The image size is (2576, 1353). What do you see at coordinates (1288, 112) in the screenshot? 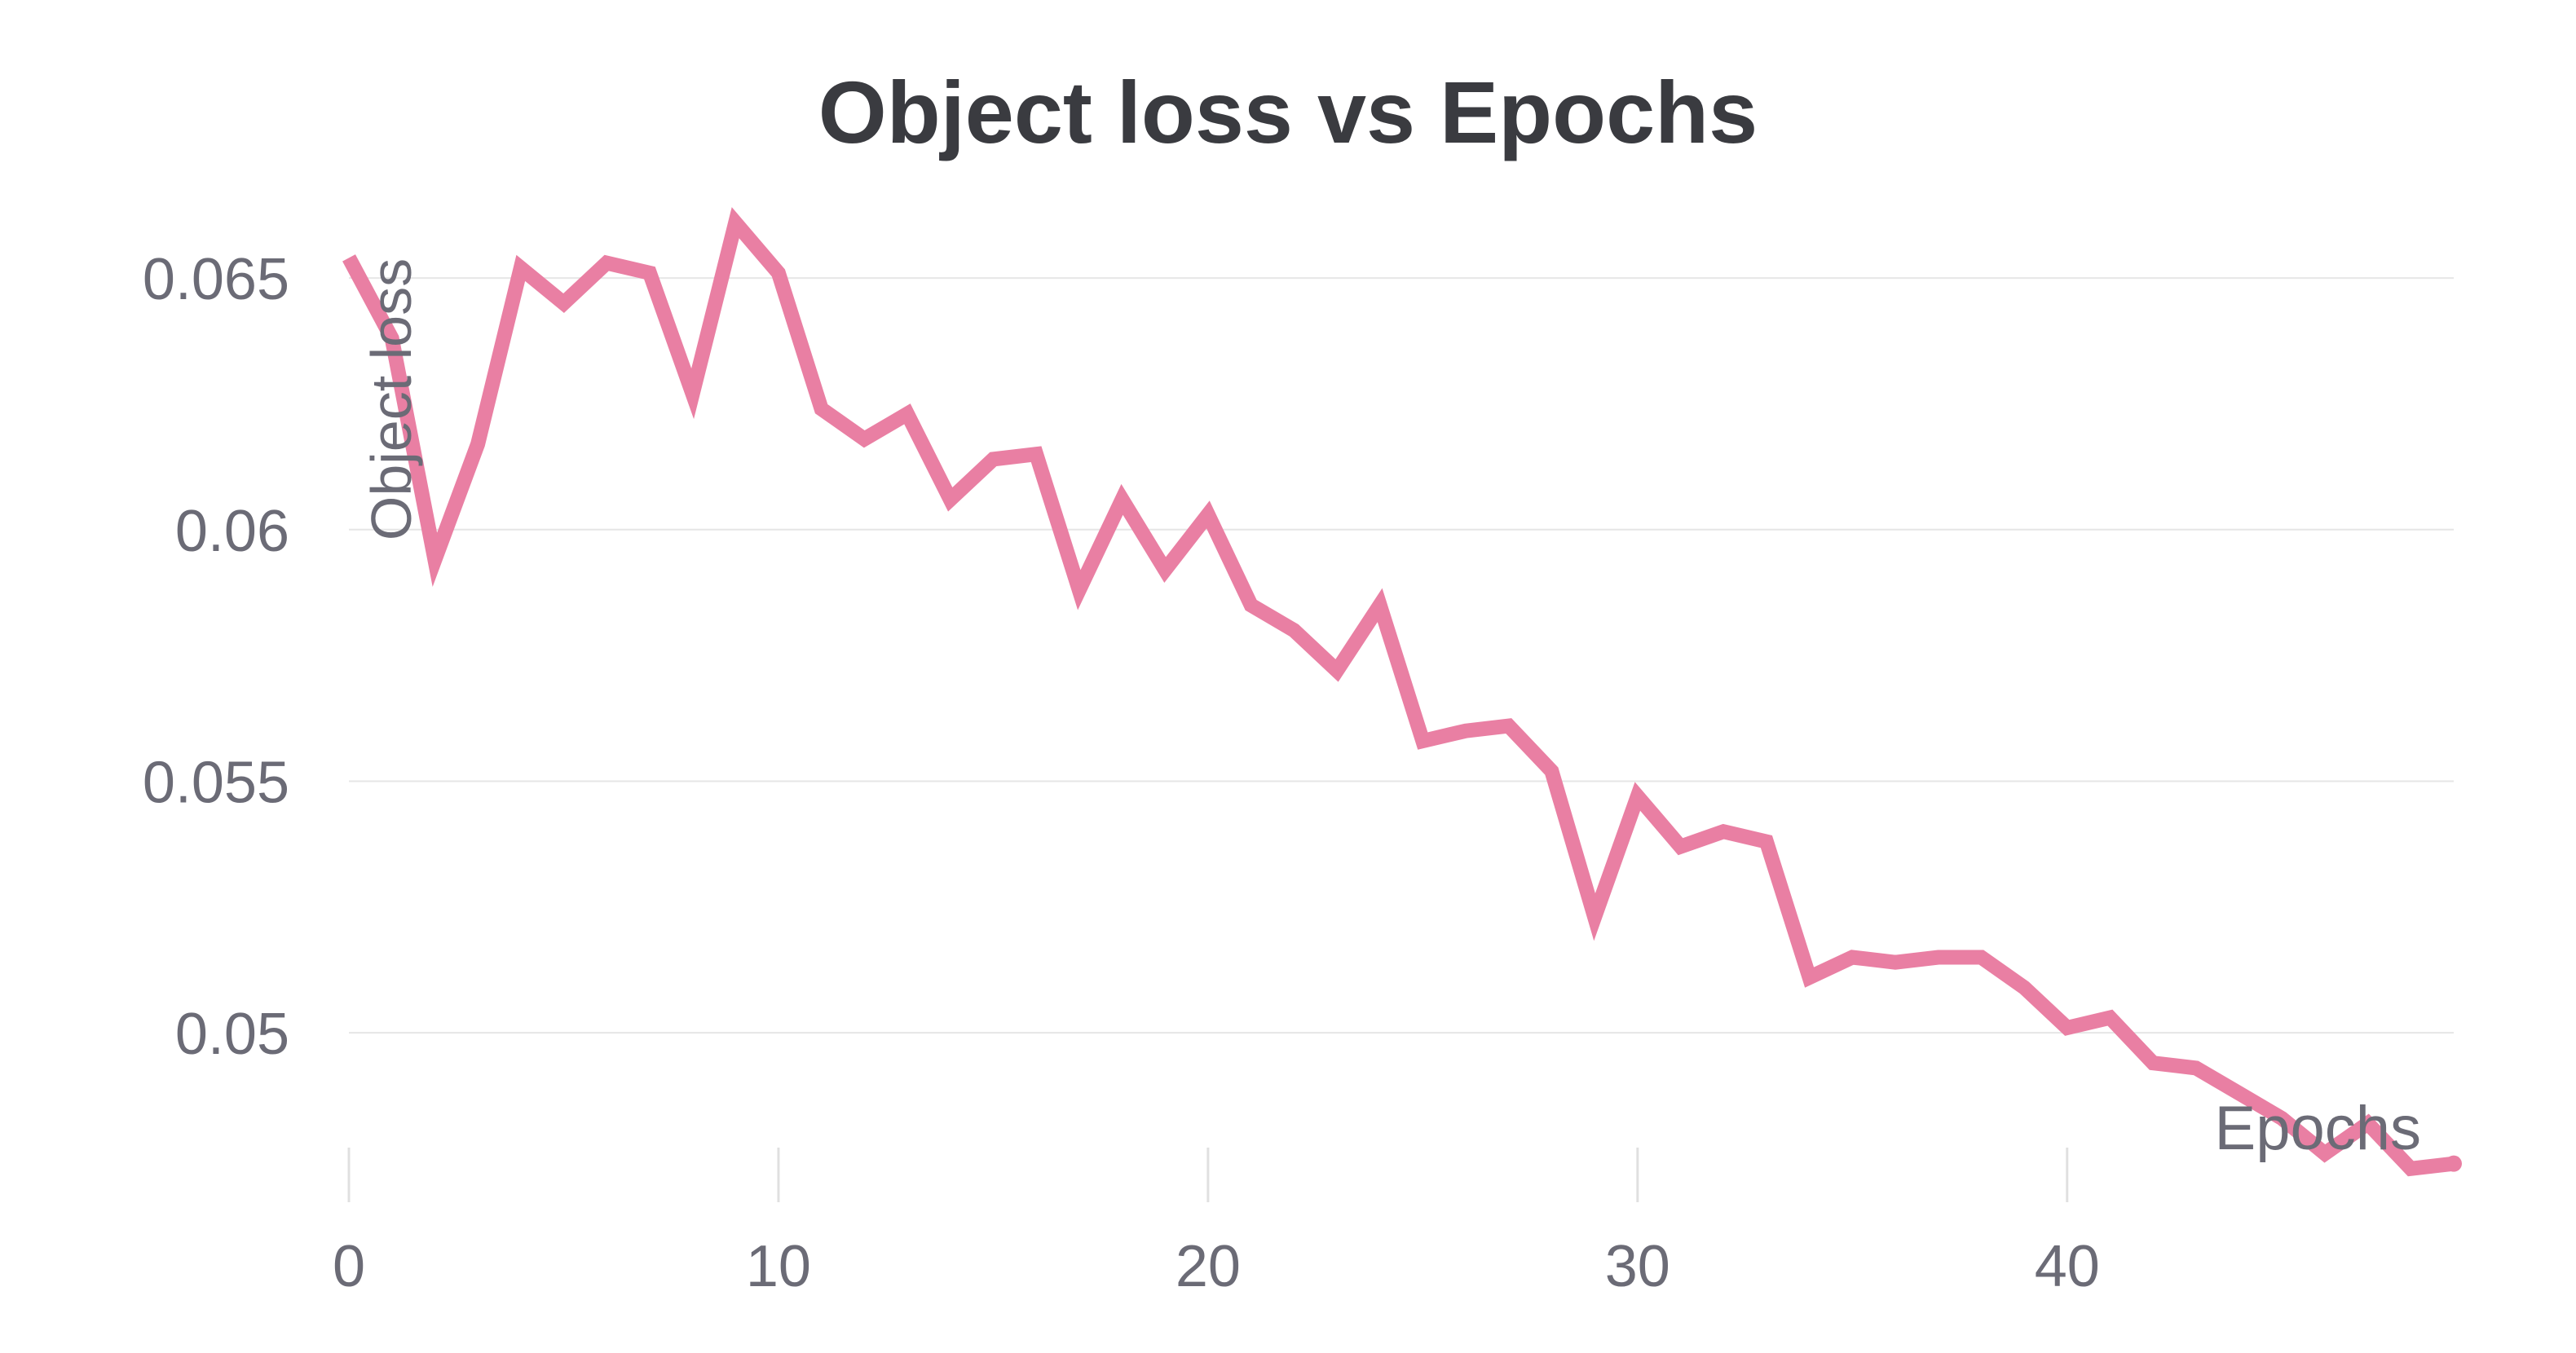
I see `chart-title: Object loss vs Epochs` at bounding box center [1288, 112].